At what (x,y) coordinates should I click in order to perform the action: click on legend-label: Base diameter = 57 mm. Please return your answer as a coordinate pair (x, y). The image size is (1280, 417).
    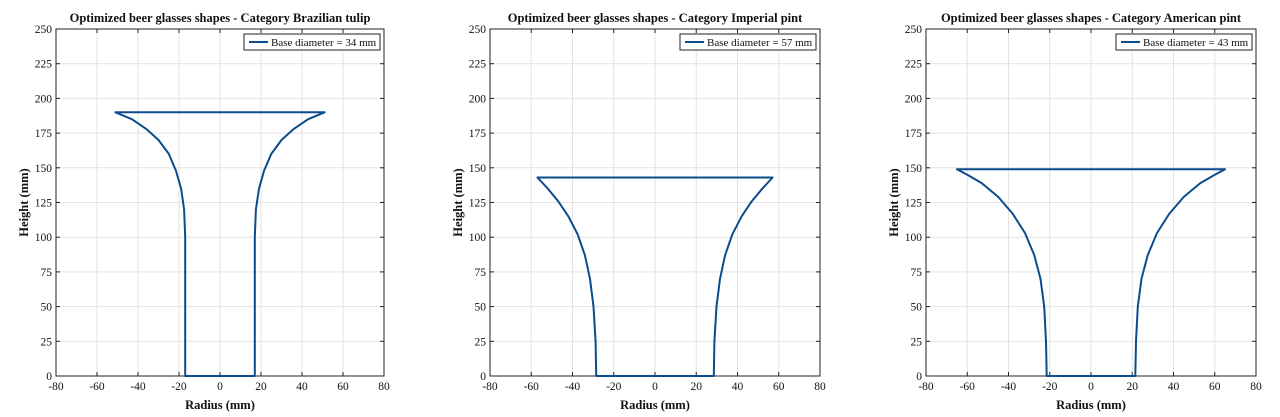
    Looking at the image, I should click on (760, 43).